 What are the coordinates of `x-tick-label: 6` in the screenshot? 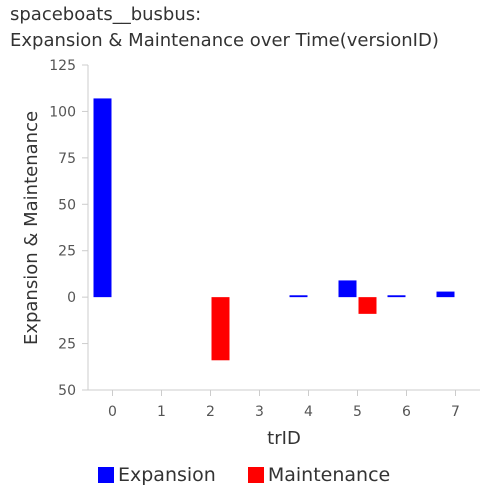 It's located at (406, 412).